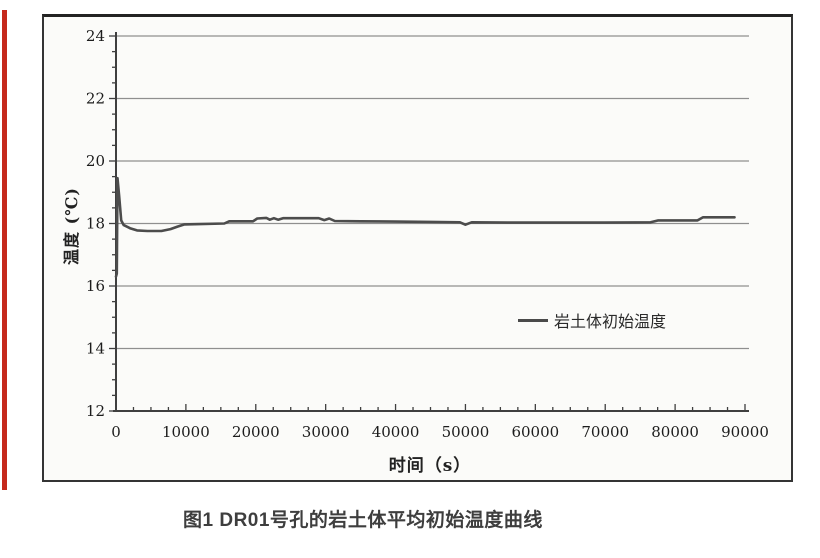  What do you see at coordinates (396, 432) in the screenshot?
I see `x-tick-label: 40000` at bounding box center [396, 432].